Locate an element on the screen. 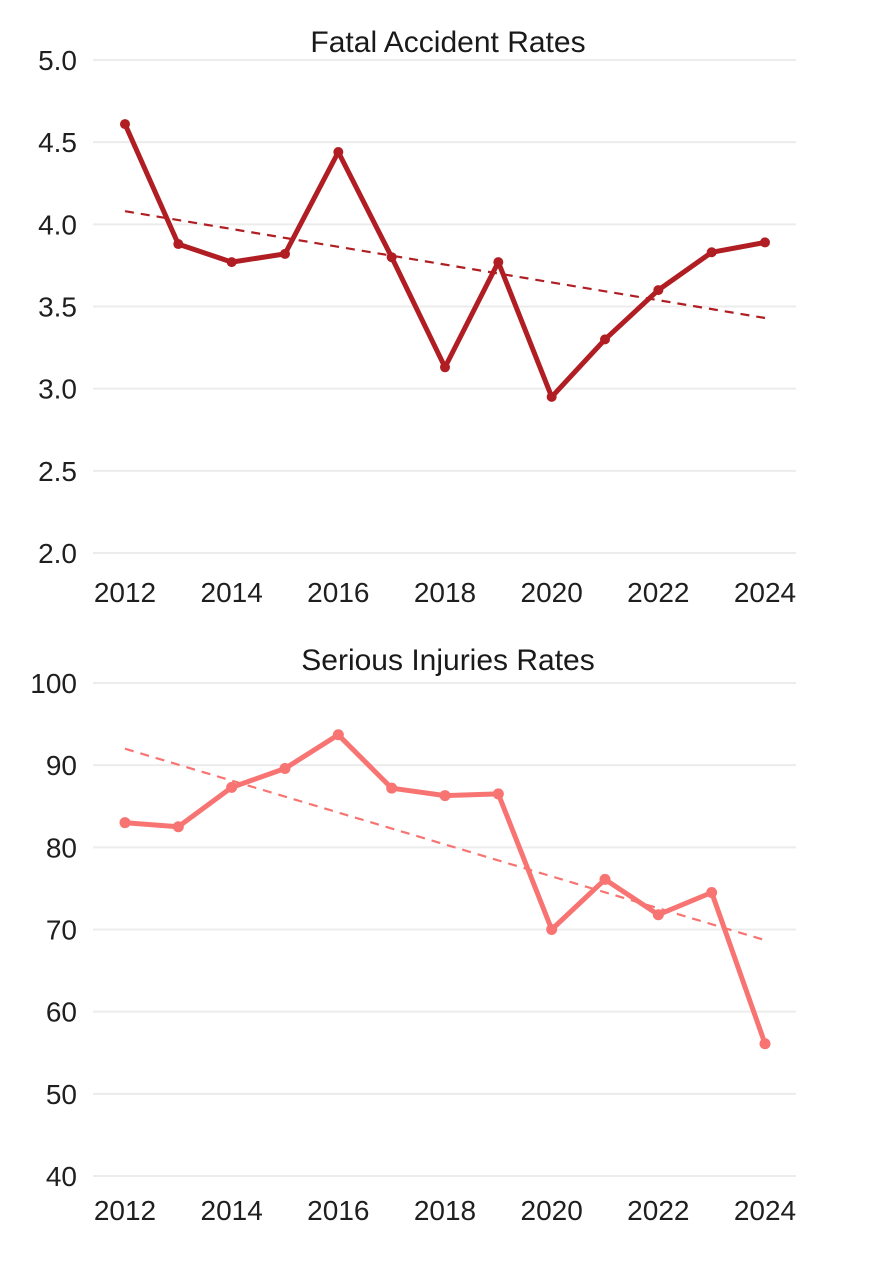 This screenshot has width=884, height=1268. y-tick-label: 80 is located at coordinates (61, 847).